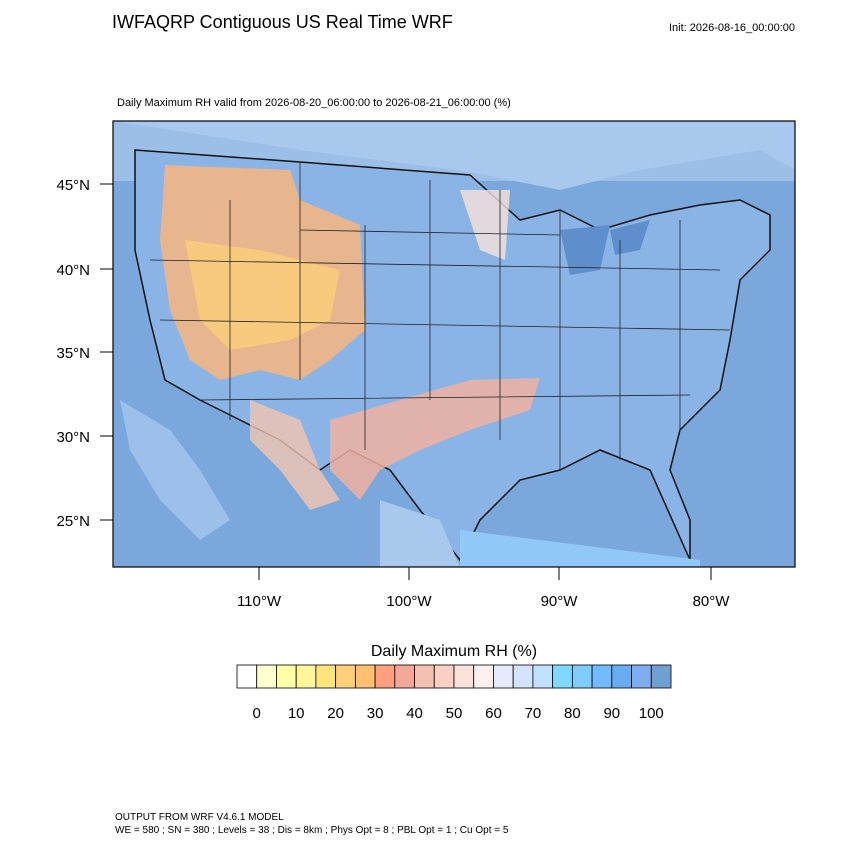  Describe the element at coordinates (454, 651) in the screenshot. I see `colorbar-title: Daily Maximum RH (%)` at that location.